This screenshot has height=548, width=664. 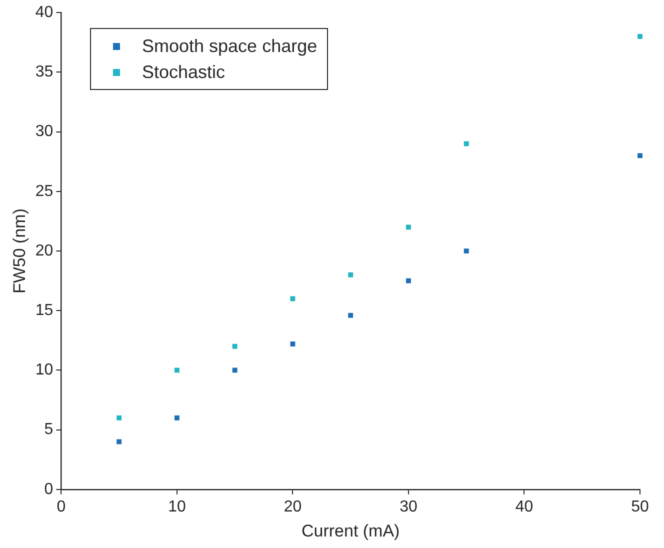 What do you see at coordinates (350, 530) in the screenshot?
I see `x-axis-title: Current (mA)` at bounding box center [350, 530].